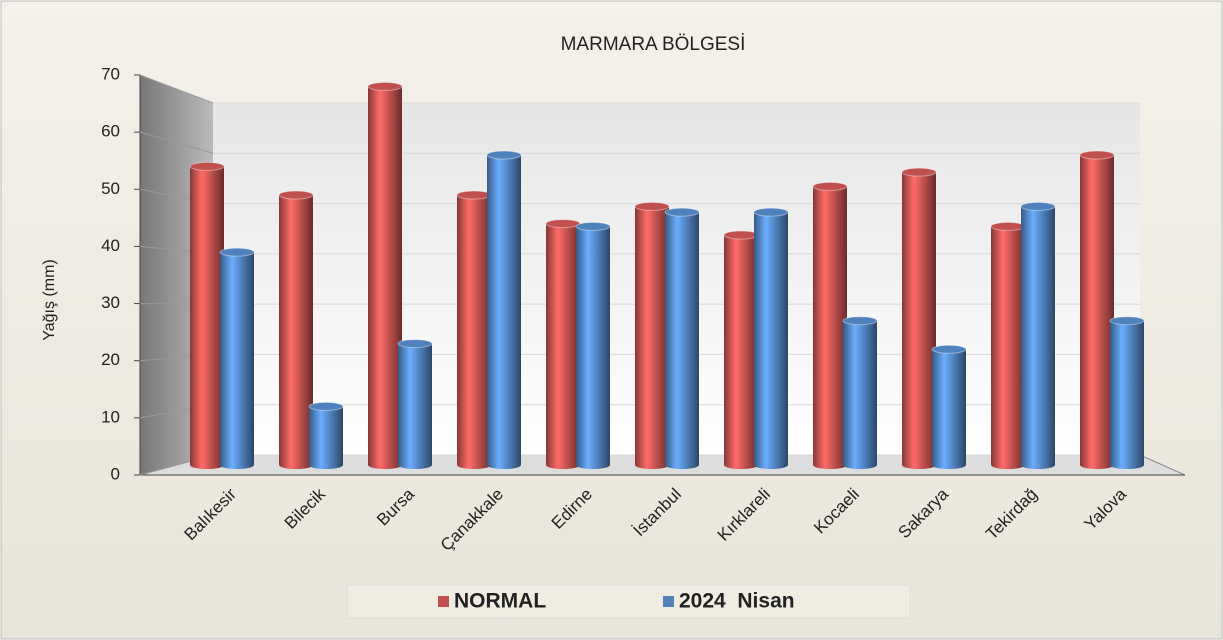 The width and height of the screenshot is (1223, 640). What do you see at coordinates (110, 131) in the screenshot?
I see `y-tick-label: 60` at bounding box center [110, 131].